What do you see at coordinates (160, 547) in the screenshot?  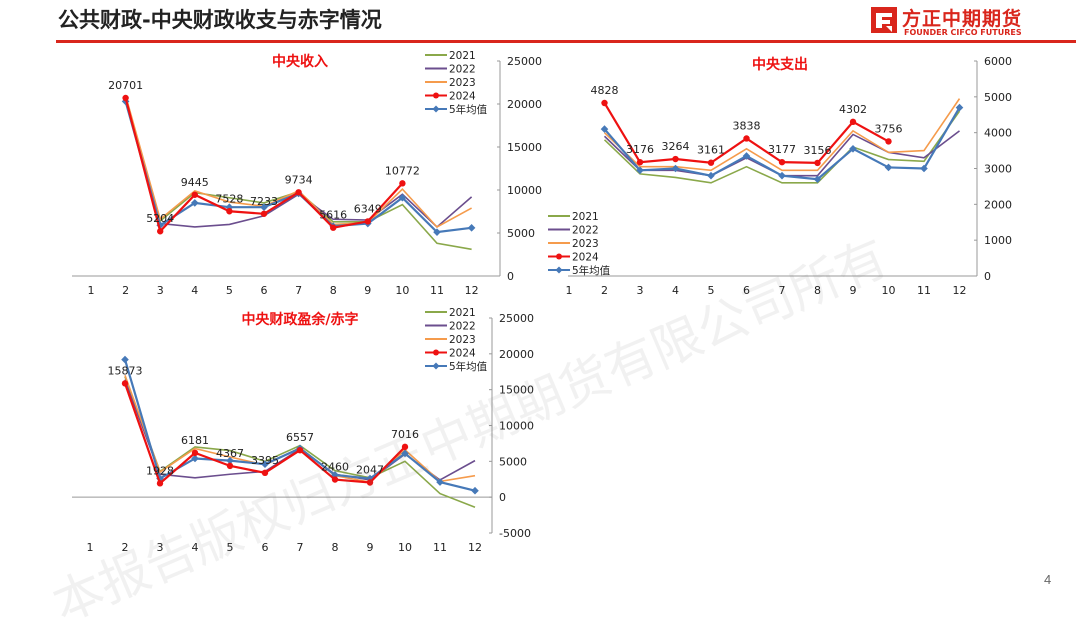 I see `x-tick-label: 3` at bounding box center [160, 547].